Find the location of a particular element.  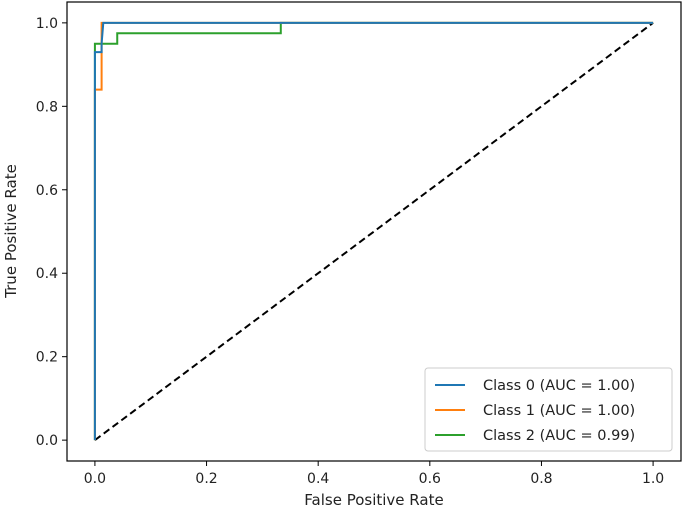

x-axis-title: False Positive Rate is located at coordinates (373, 500).